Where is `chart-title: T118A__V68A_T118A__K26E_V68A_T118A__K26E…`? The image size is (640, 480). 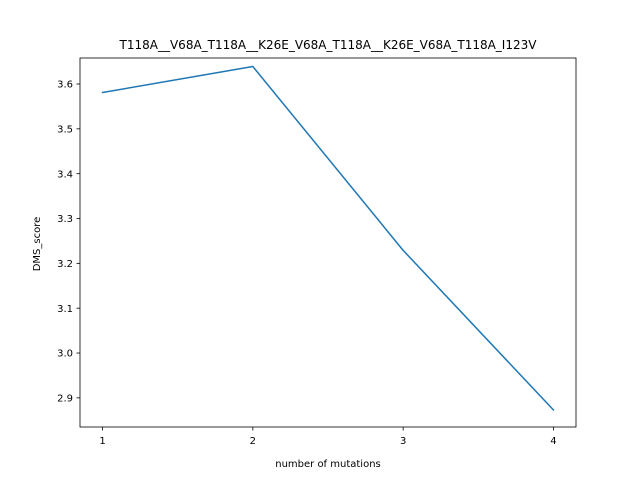
chart-title: T118A__V68A_T118A__K26E_V68A_T118A__K26E… is located at coordinates (328, 45).